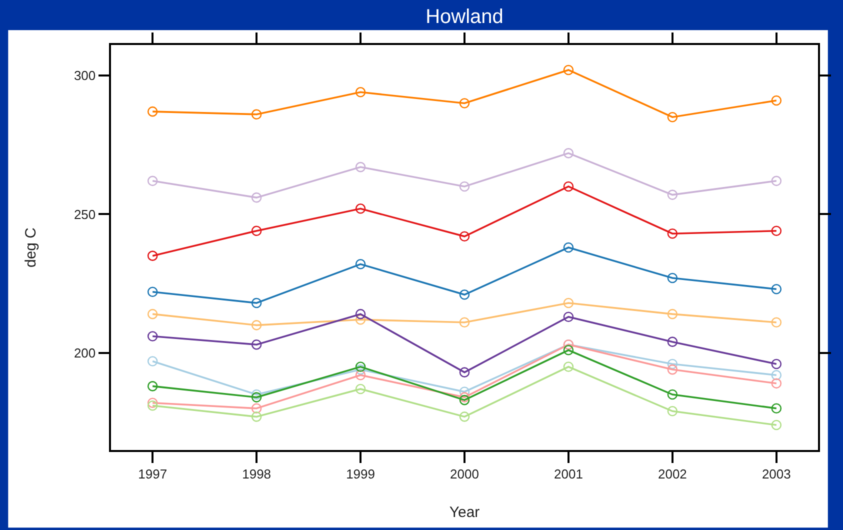 The width and height of the screenshot is (843, 530). What do you see at coordinates (31, 247) in the screenshot?
I see `y-axis-title: deg C` at bounding box center [31, 247].